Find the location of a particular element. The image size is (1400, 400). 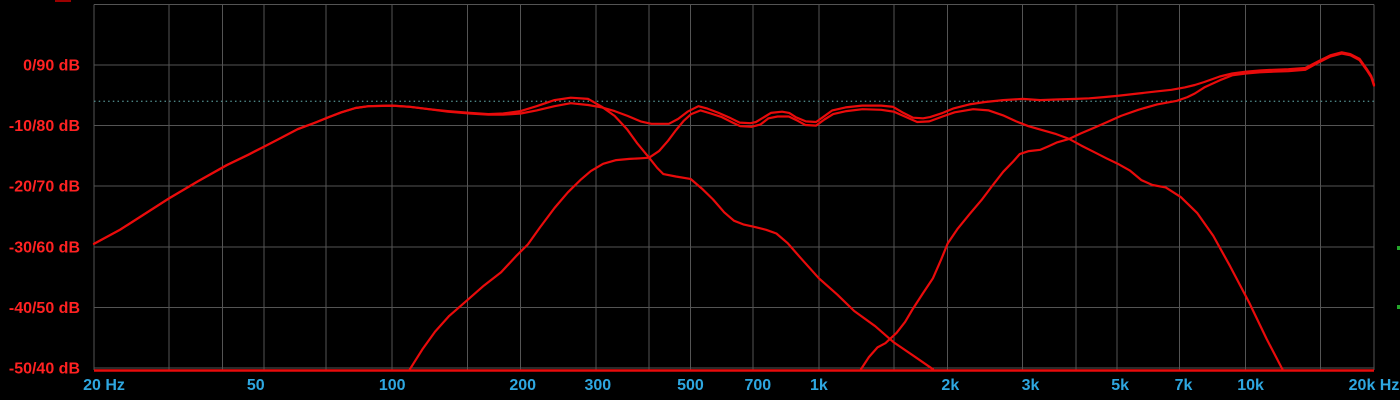

x-tick-label: 5k is located at coordinates (1120, 385).